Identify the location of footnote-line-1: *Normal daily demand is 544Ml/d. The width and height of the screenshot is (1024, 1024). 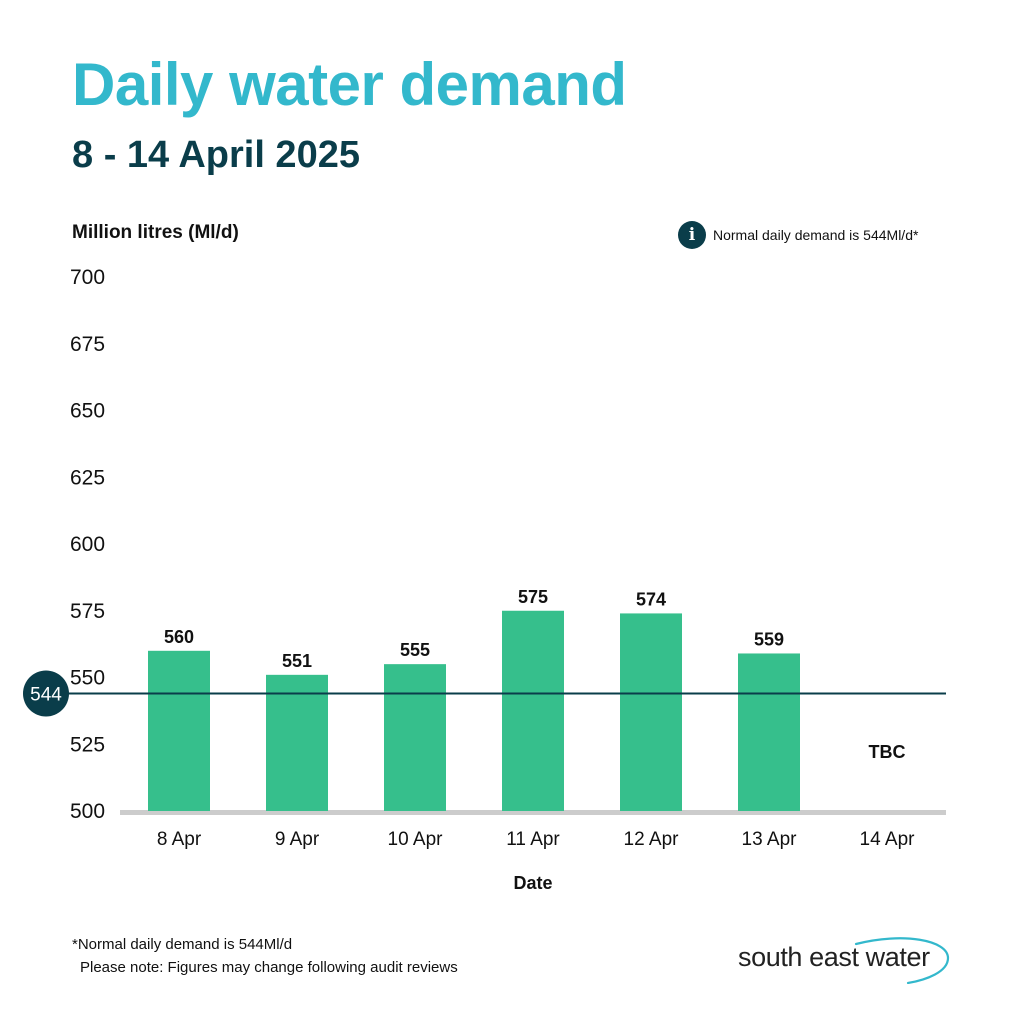
(182, 944).